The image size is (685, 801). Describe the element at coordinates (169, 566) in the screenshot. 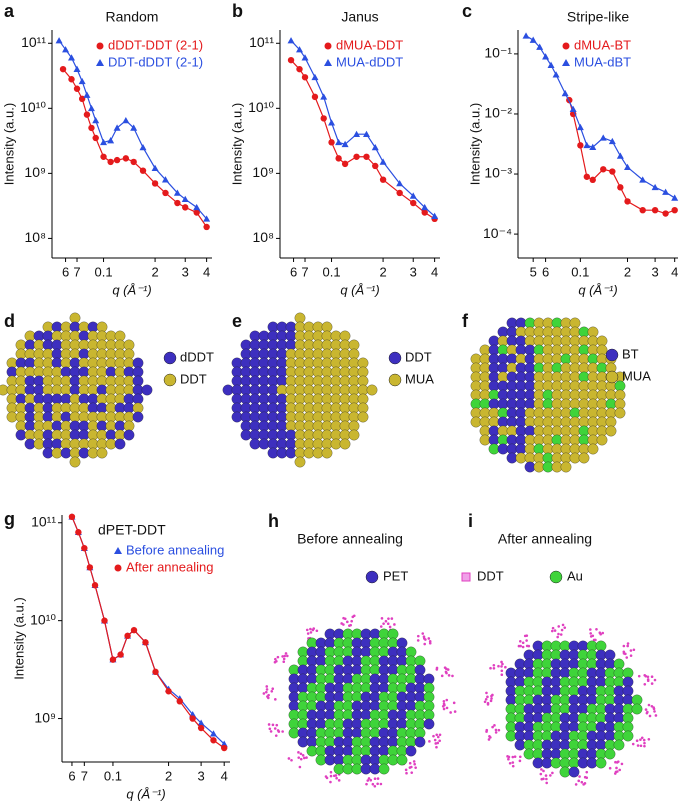

I see `legend-label: After annealing` at that location.